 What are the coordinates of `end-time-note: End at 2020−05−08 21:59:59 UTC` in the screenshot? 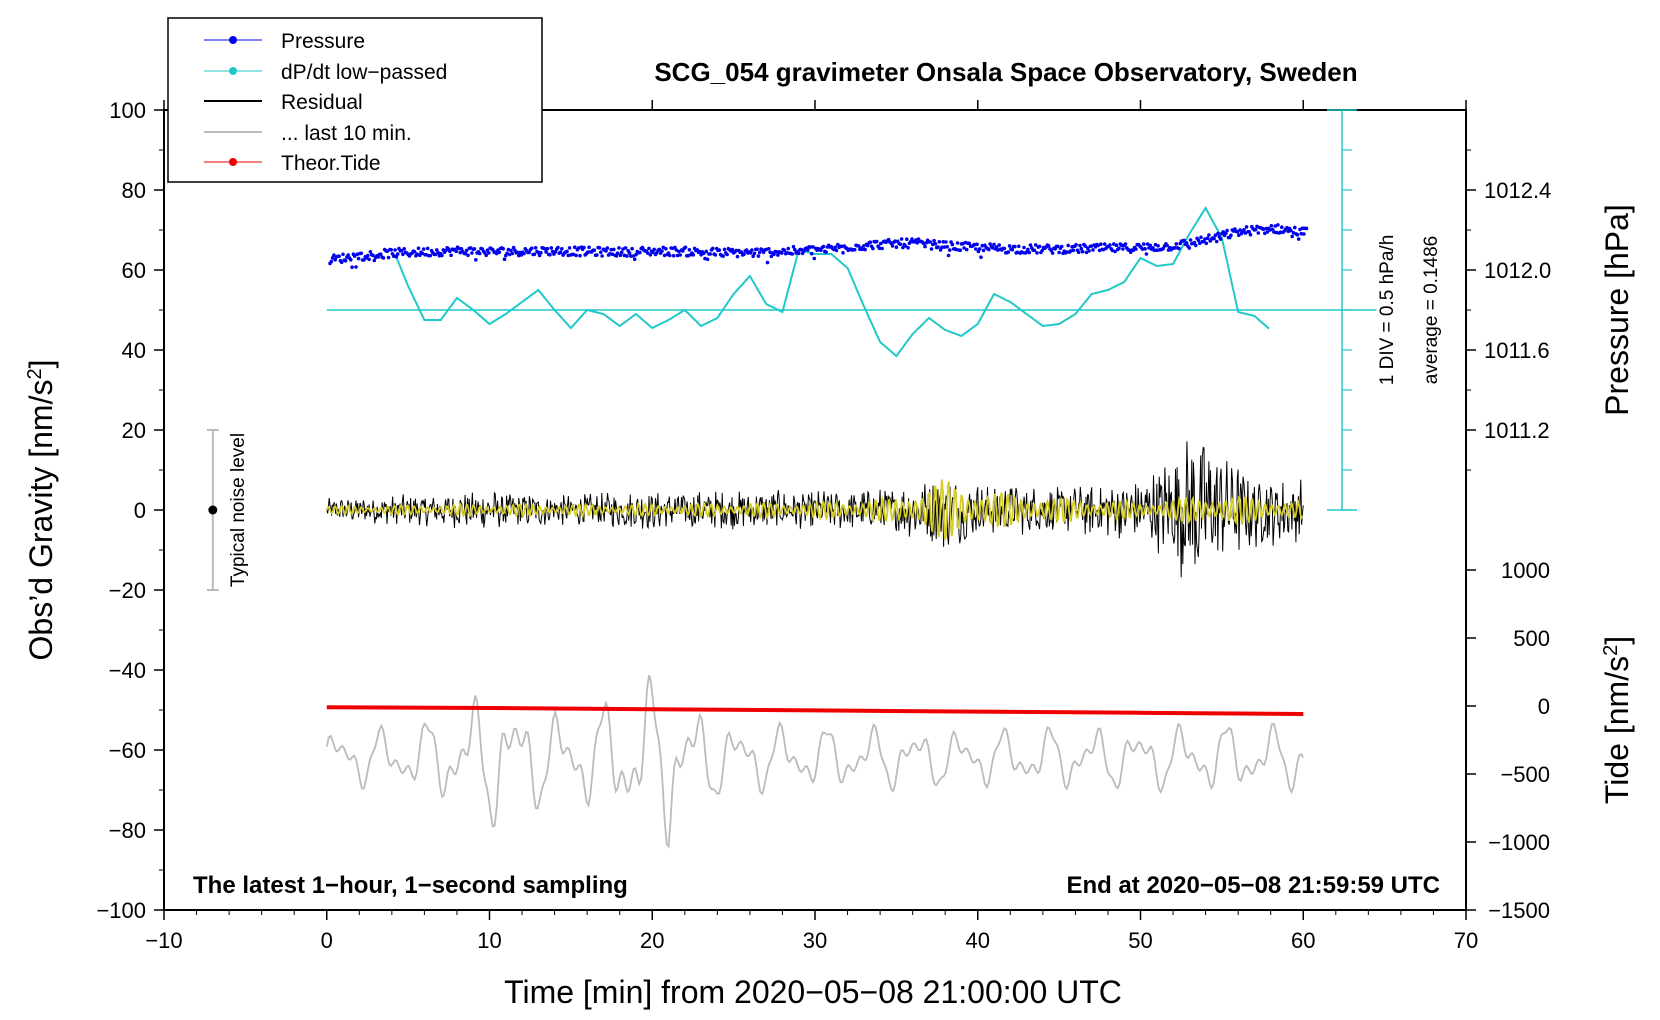 It's located at (1253, 885).